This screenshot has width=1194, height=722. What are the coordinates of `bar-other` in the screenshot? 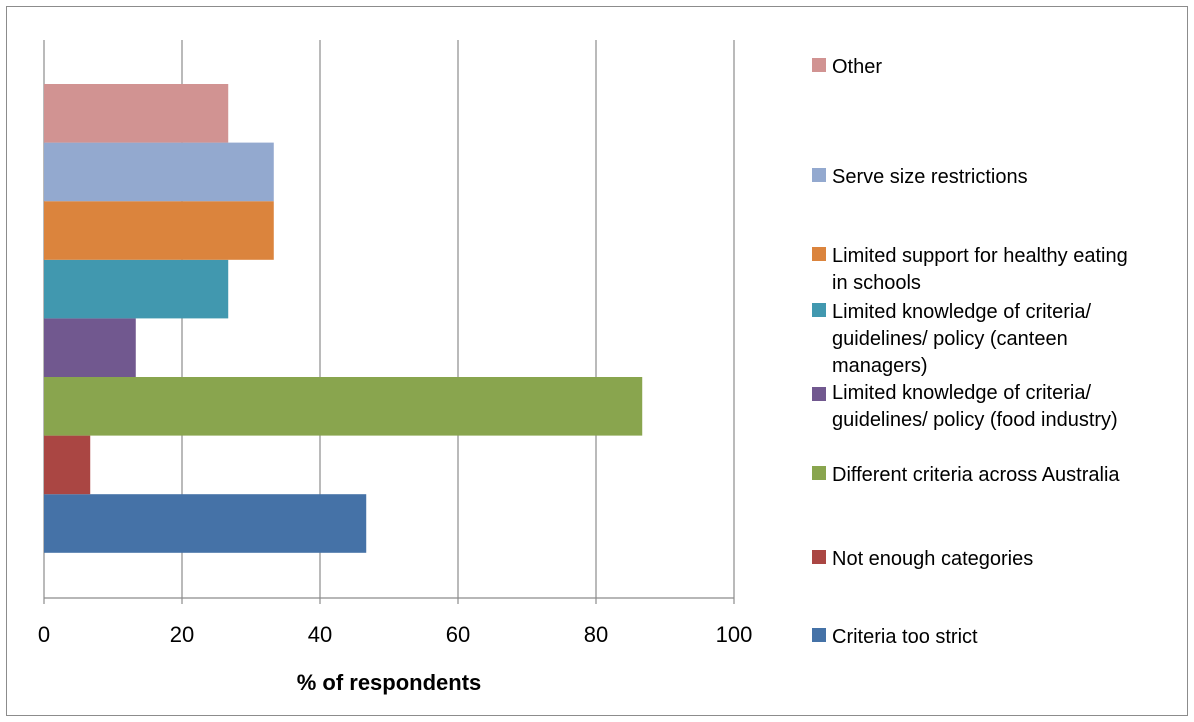 It's located at (136, 113).